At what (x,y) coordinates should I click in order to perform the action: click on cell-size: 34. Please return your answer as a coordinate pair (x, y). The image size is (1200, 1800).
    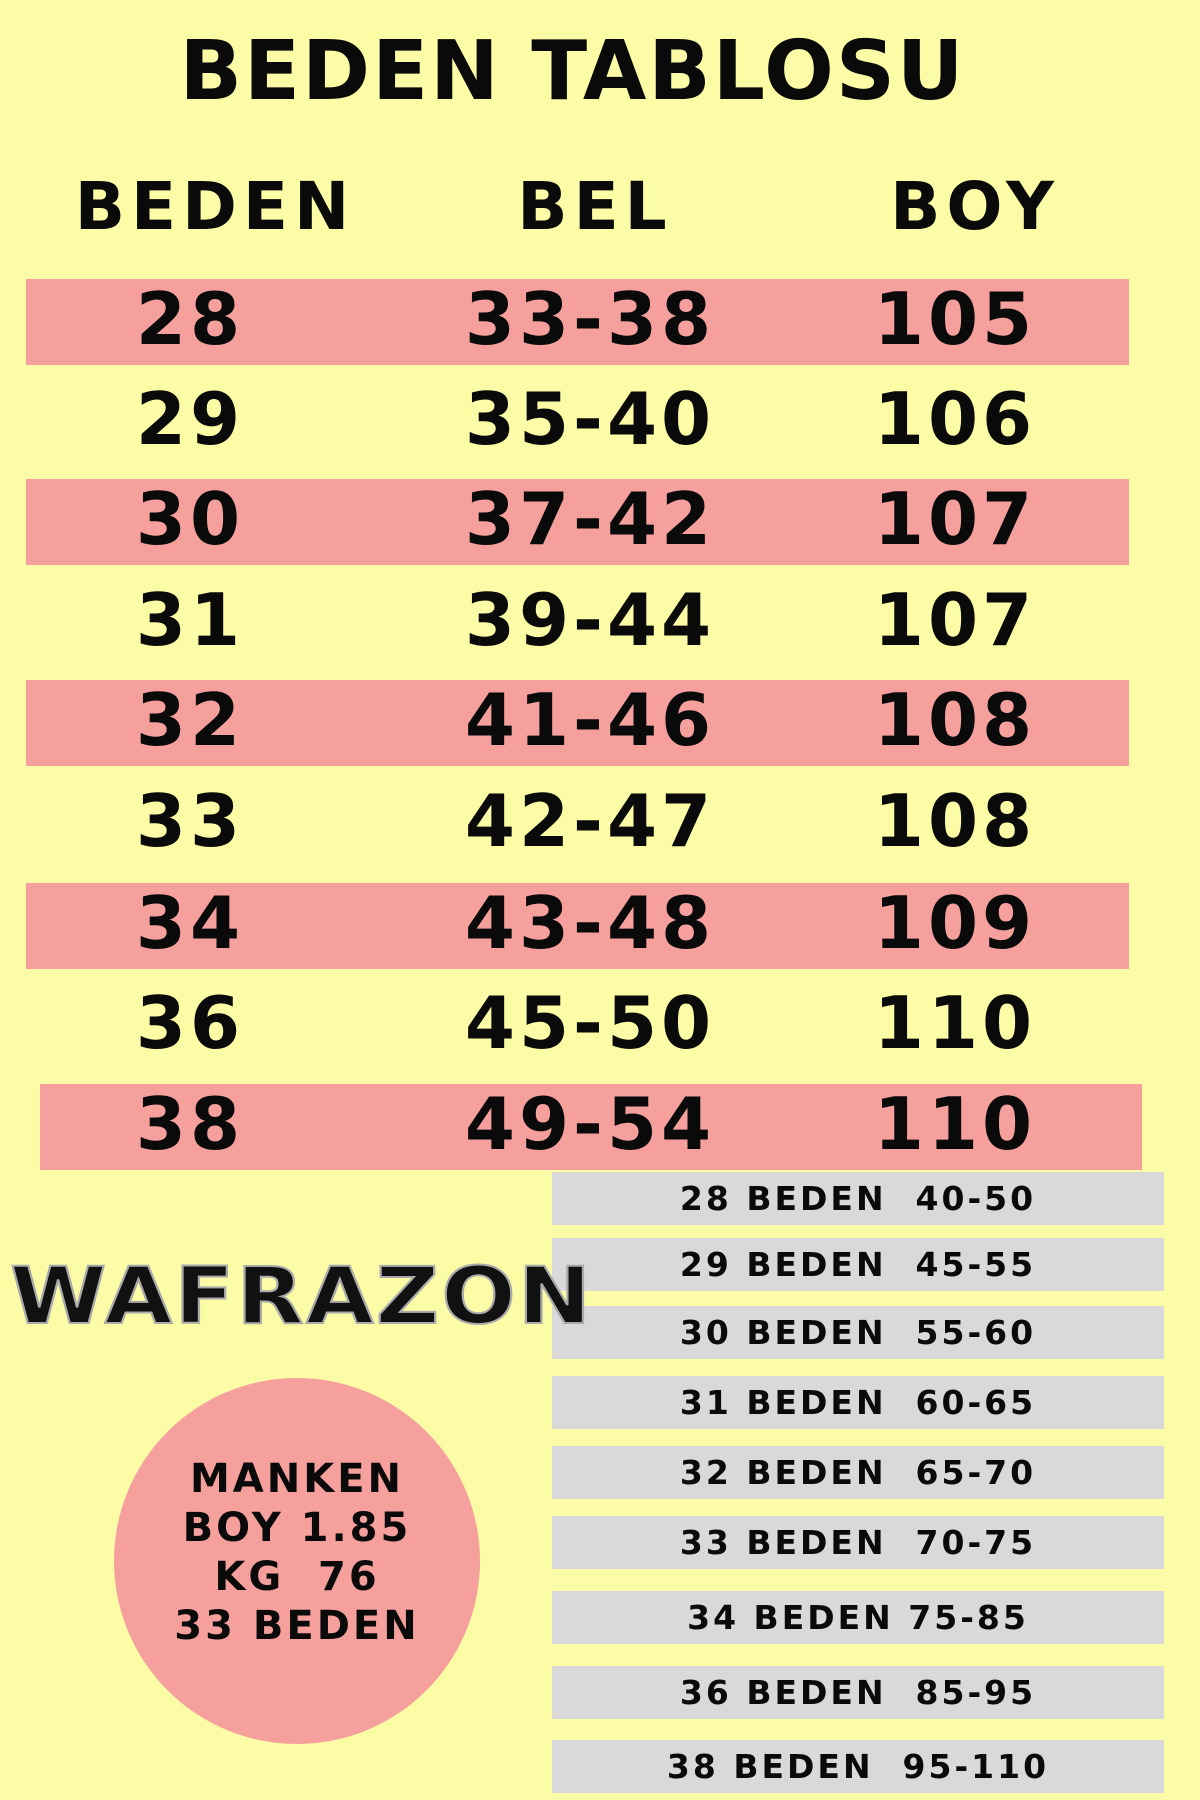
    Looking at the image, I should click on (190, 923).